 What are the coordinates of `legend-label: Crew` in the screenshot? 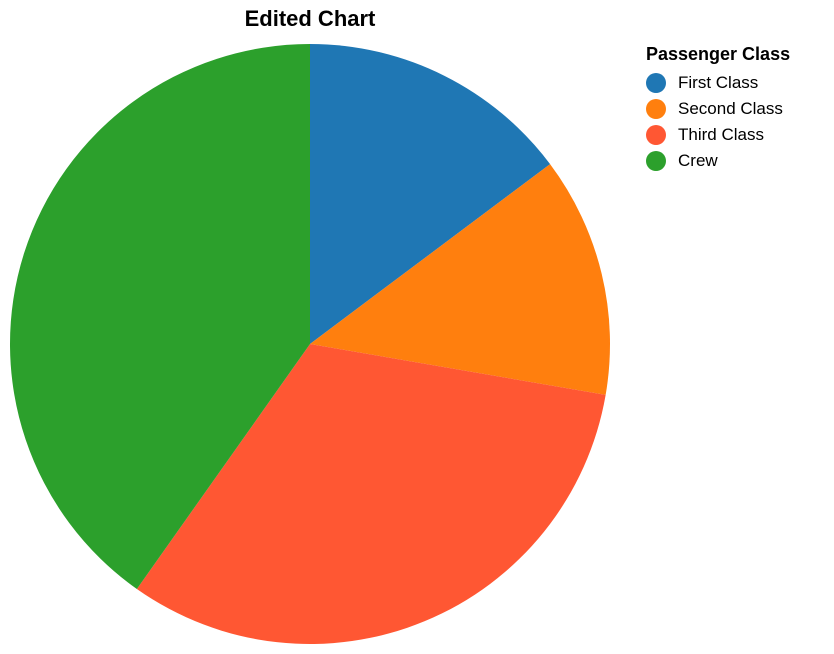 It's located at (698, 160).